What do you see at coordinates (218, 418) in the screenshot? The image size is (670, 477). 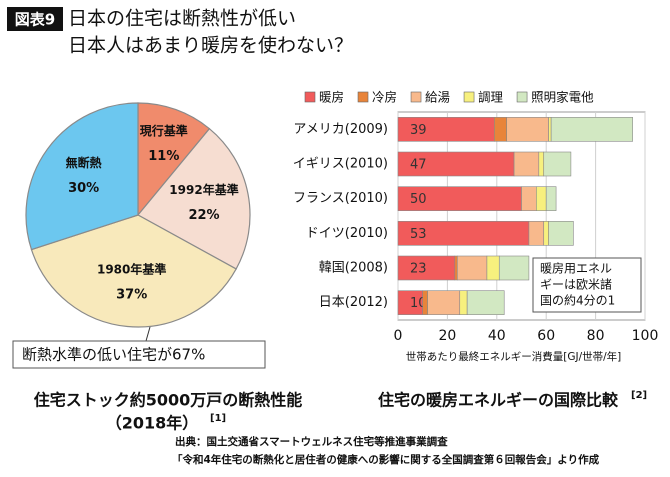 I see `reference: [1]` at bounding box center [218, 418].